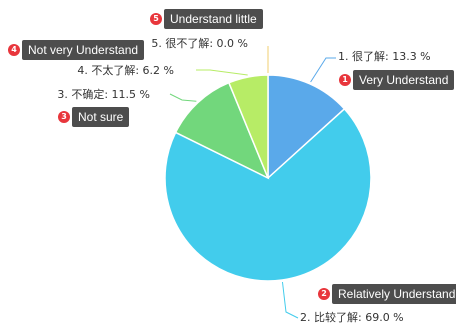  Describe the element at coordinates (64, 117) in the screenshot. I see `callout-number-badge: 3` at that location.